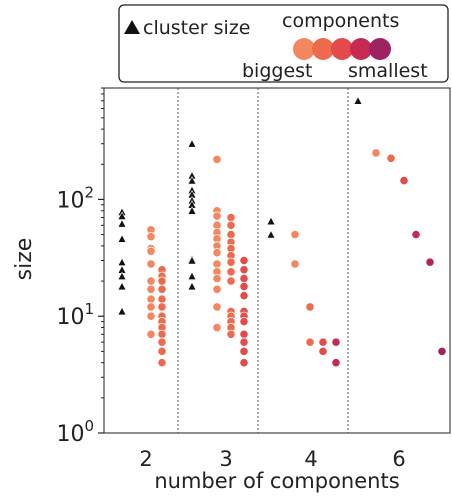  Describe the element at coordinates (398, 459) in the screenshot. I see `x-tick-label: 6` at that location.